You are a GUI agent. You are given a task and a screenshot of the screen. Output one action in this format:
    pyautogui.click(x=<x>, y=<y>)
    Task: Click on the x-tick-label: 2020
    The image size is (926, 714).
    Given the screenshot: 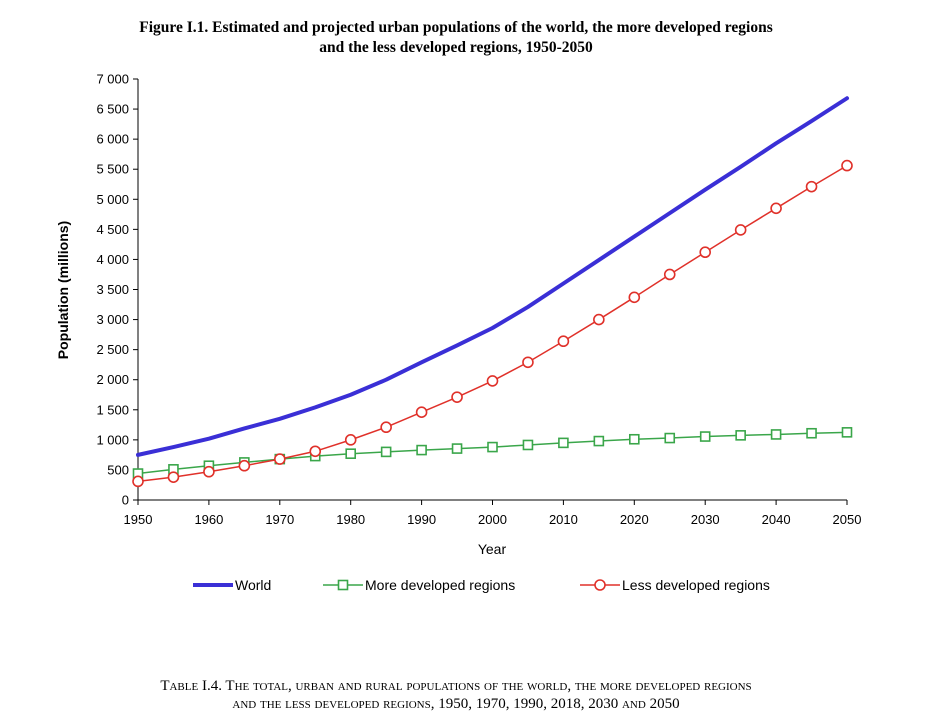 What is the action you would take?
    pyautogui.click(x=634, y=519)
    